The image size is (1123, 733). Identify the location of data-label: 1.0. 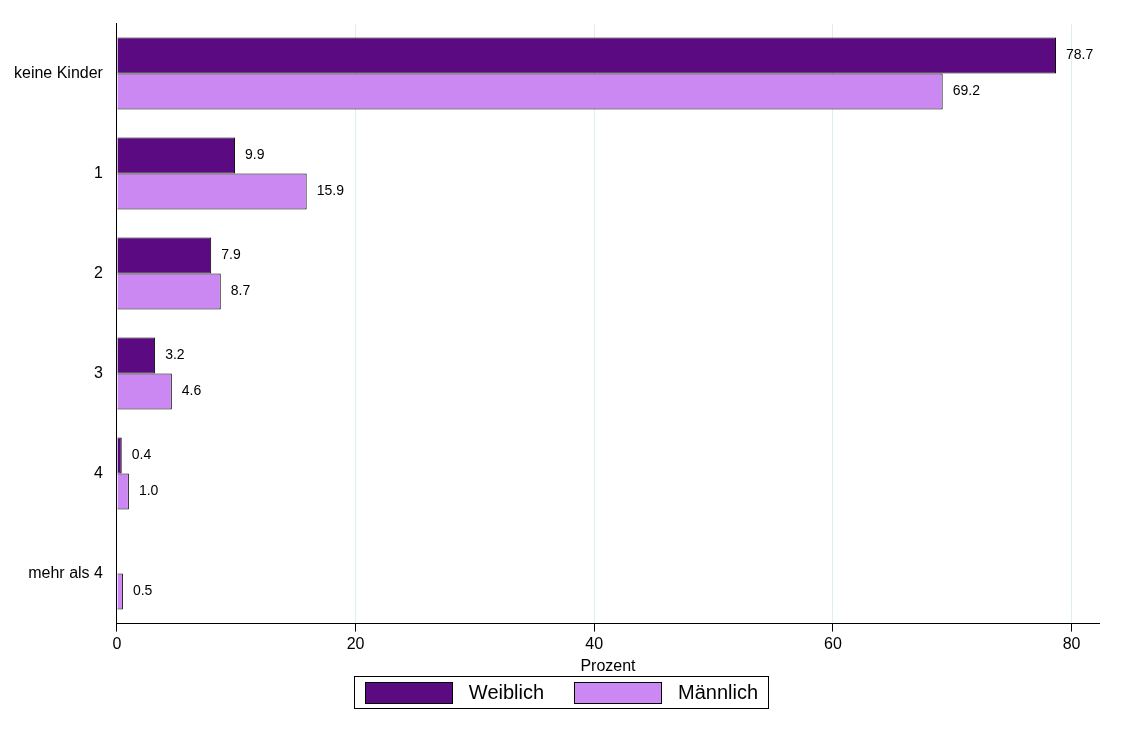
(148, 490).